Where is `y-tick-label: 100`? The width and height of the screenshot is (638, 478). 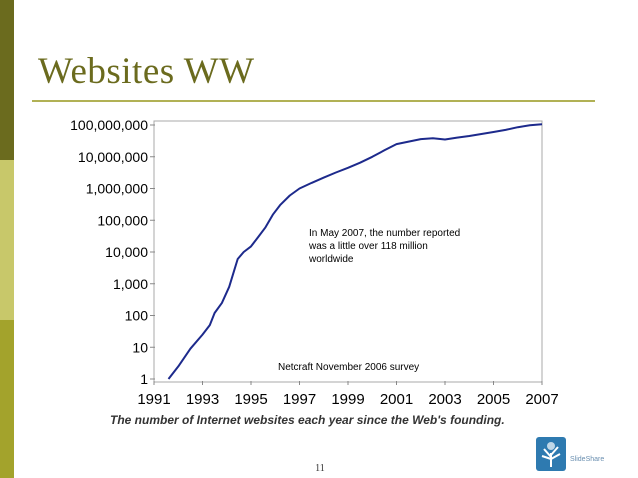 y-tick-label: 100 is located at coordinates (137, 316).